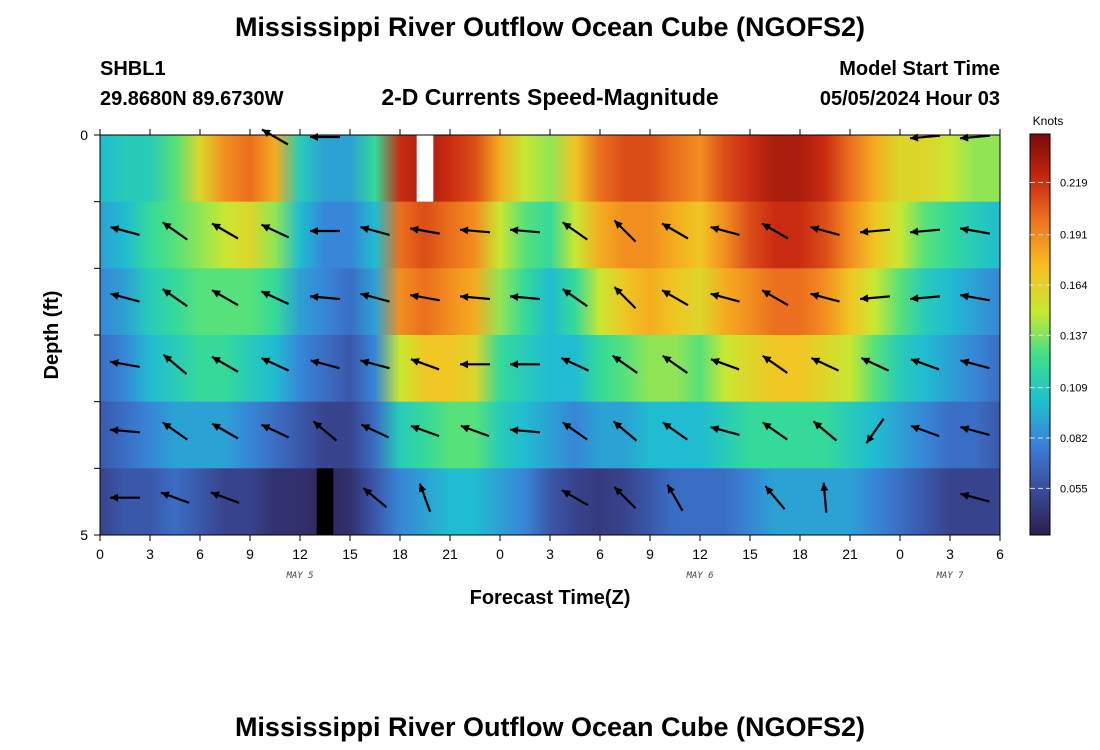 This screenshot has height=750, width=1100. Describe the element at coordinates (1074, 439) in the screenshot. I see `colorbar-tick-label: 0.082` at that location.